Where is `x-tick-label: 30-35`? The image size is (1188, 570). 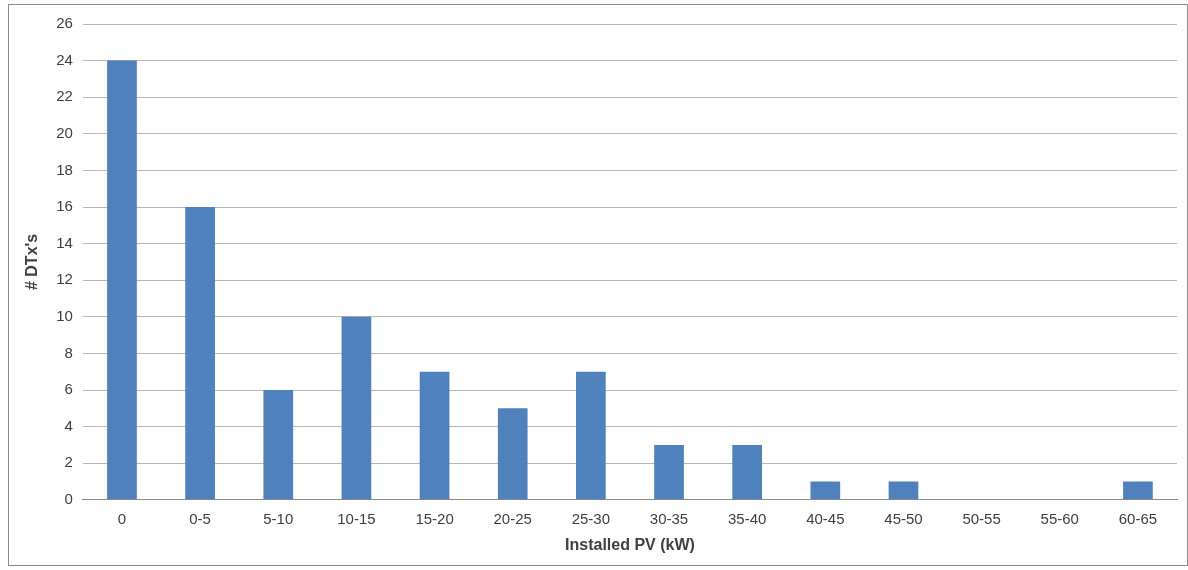 x-tick-label: 30-35 is located at coordinates (669, 518).